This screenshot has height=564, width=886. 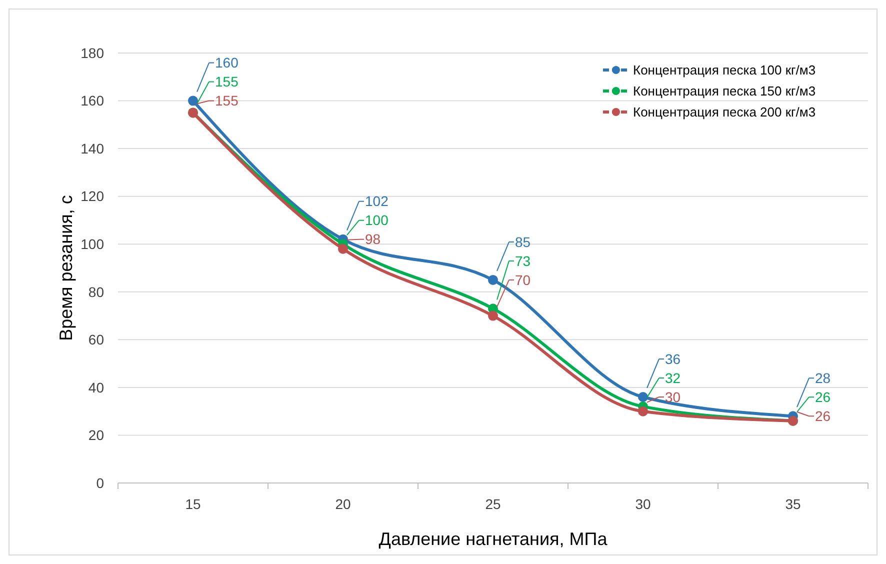 I want to click on x-axis-title: Давление нагнетания, МПа, so click(x=493, y=539).